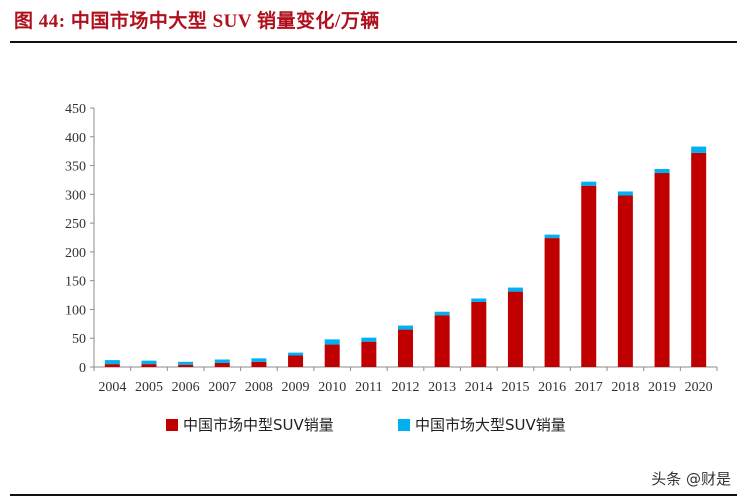 The width and height of the screenshot is (749, 504). Describe the element at coordinates (79, 339) in the screenshot. I see `y-tick-label: 50` at that location.